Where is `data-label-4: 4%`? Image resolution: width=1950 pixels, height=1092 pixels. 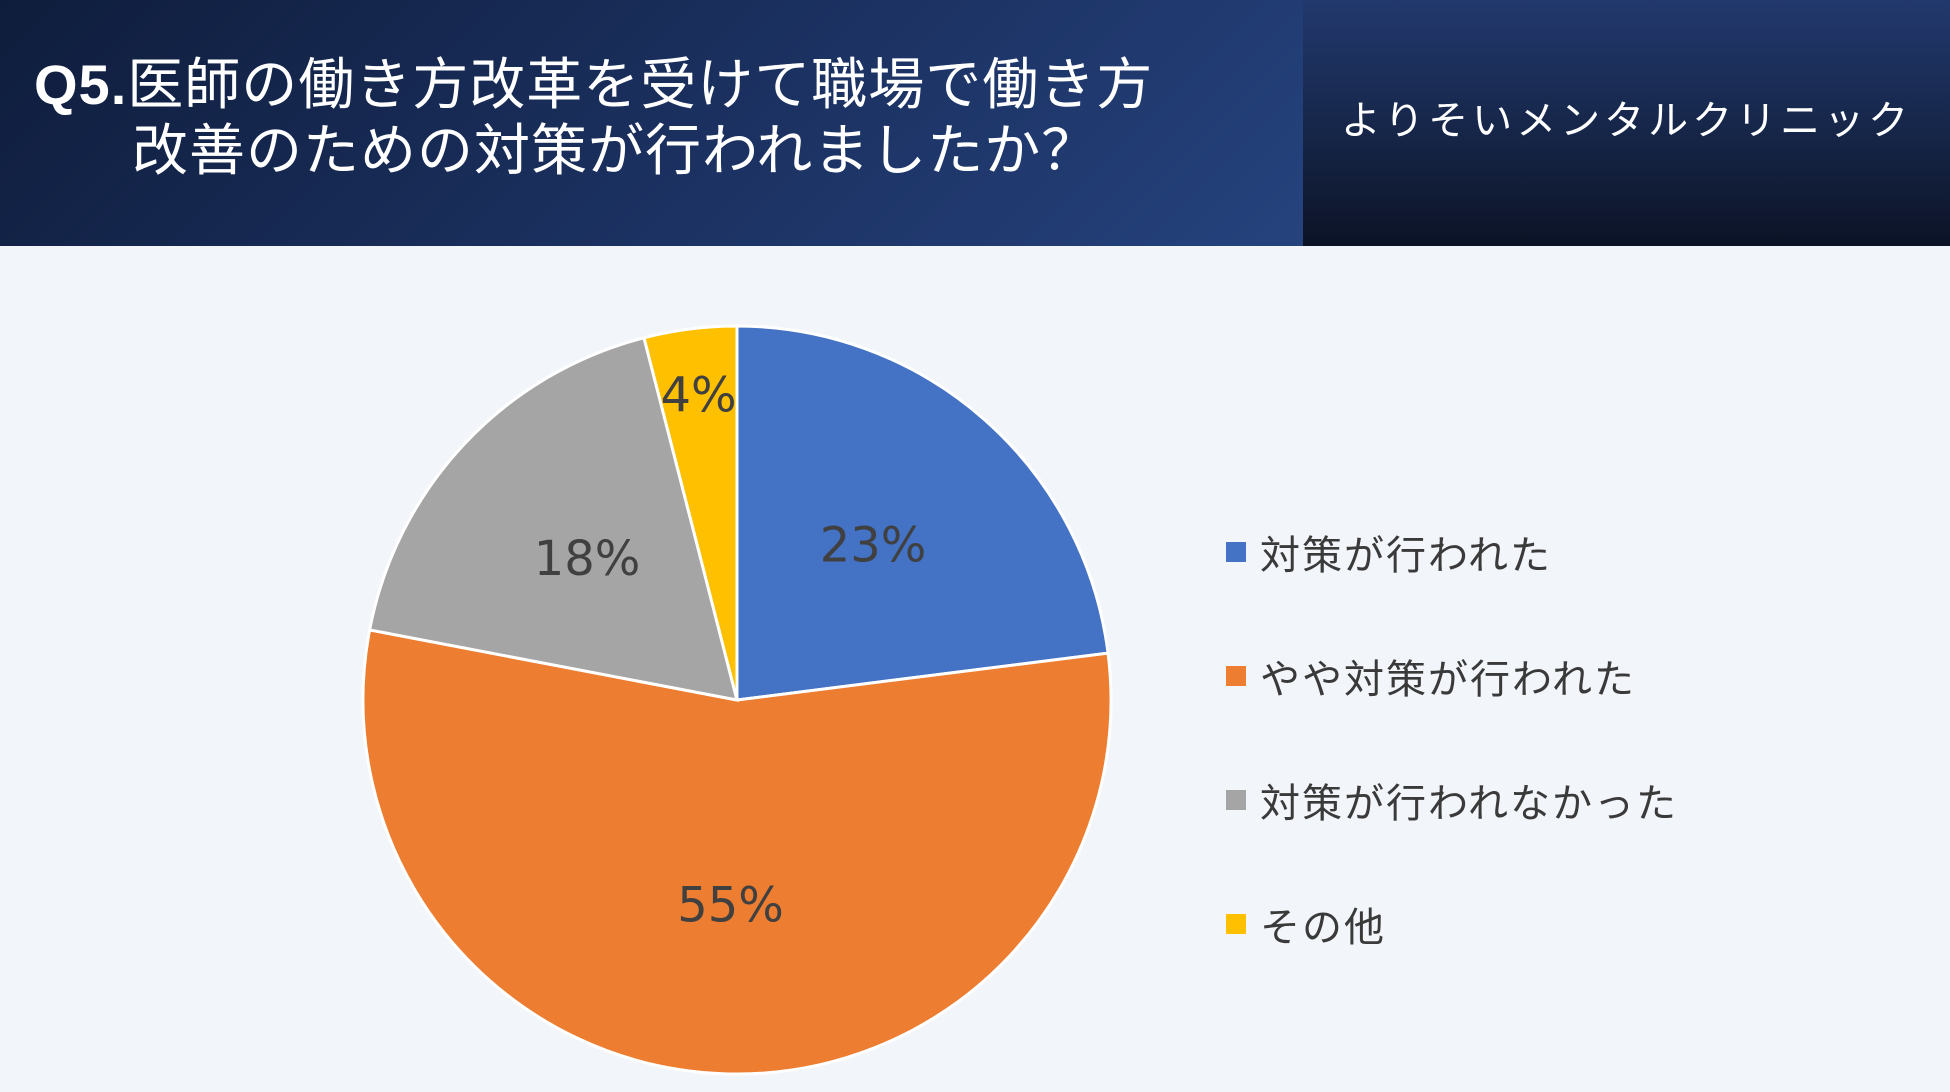
data-label-4: 4% is located at coordinates (698, 396).